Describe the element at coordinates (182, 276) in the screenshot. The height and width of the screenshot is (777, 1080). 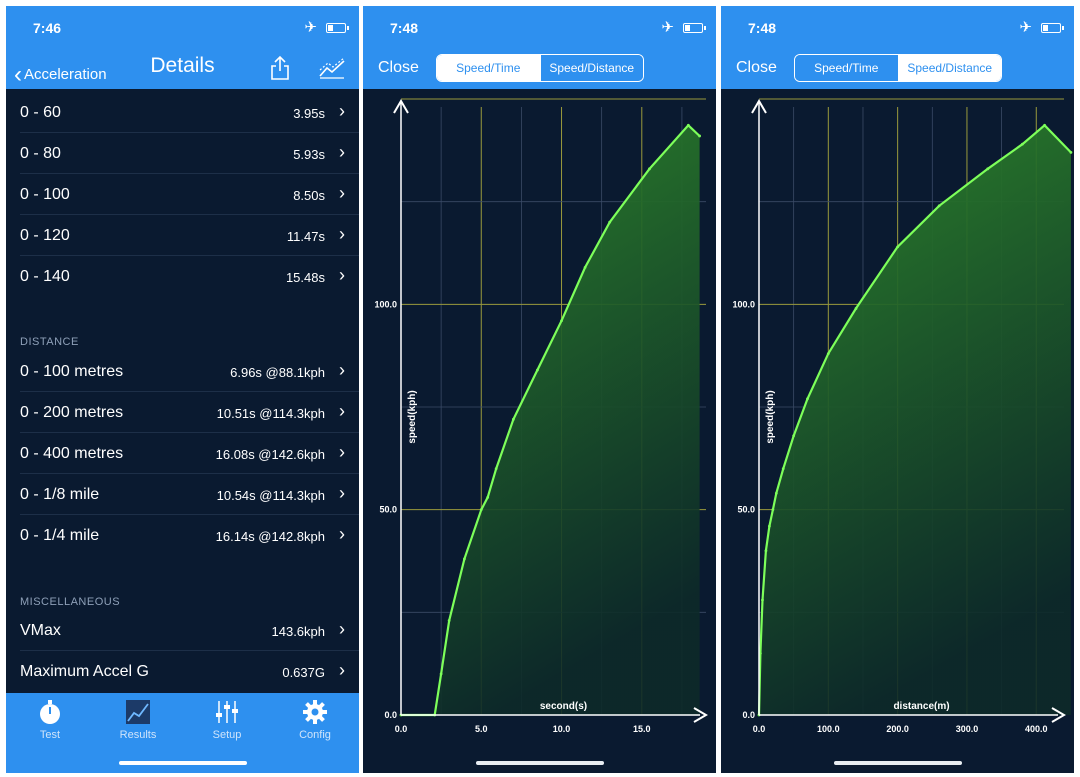
I see `list-item: 0 - 140 15.48s ›` at that location.